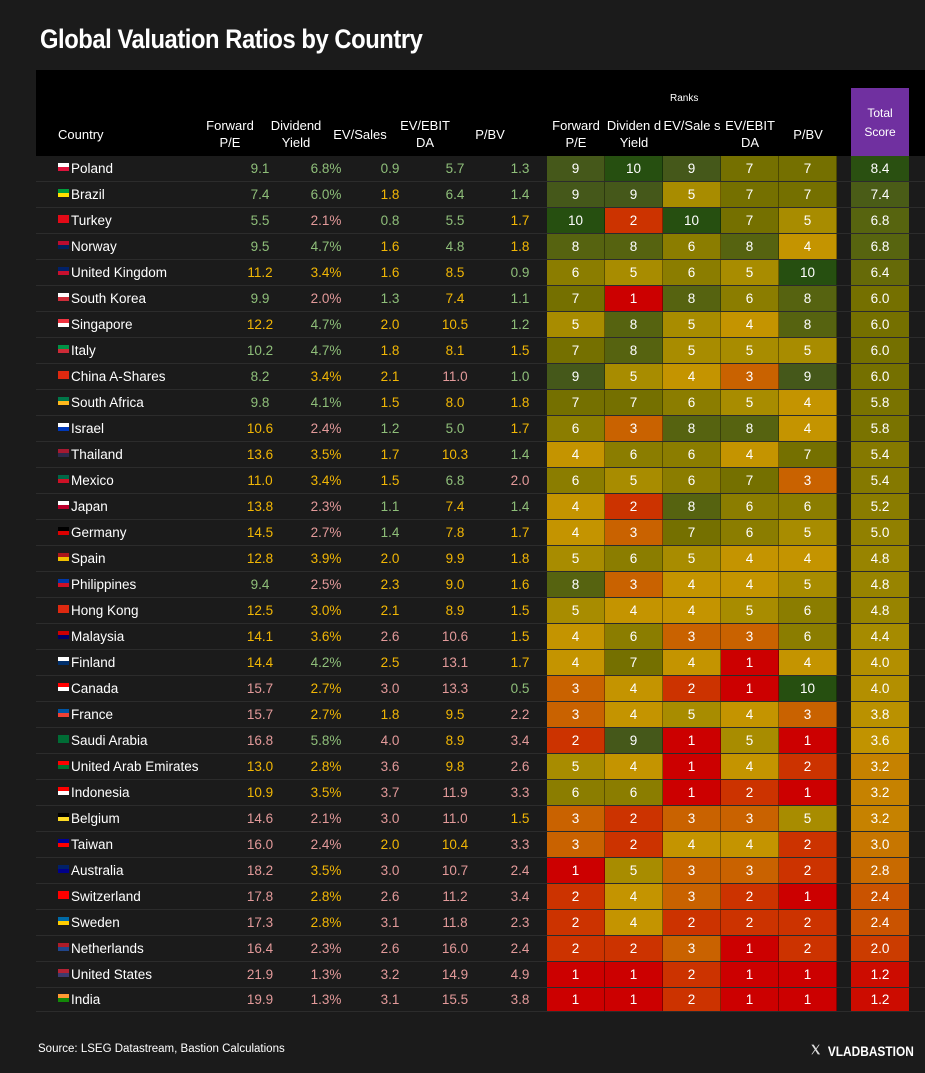 The image size is (925, 1073). Describe the element at coordinates (326, 922) in the screenshot. I see `value-dividend-yield: 2.8%` at that location.